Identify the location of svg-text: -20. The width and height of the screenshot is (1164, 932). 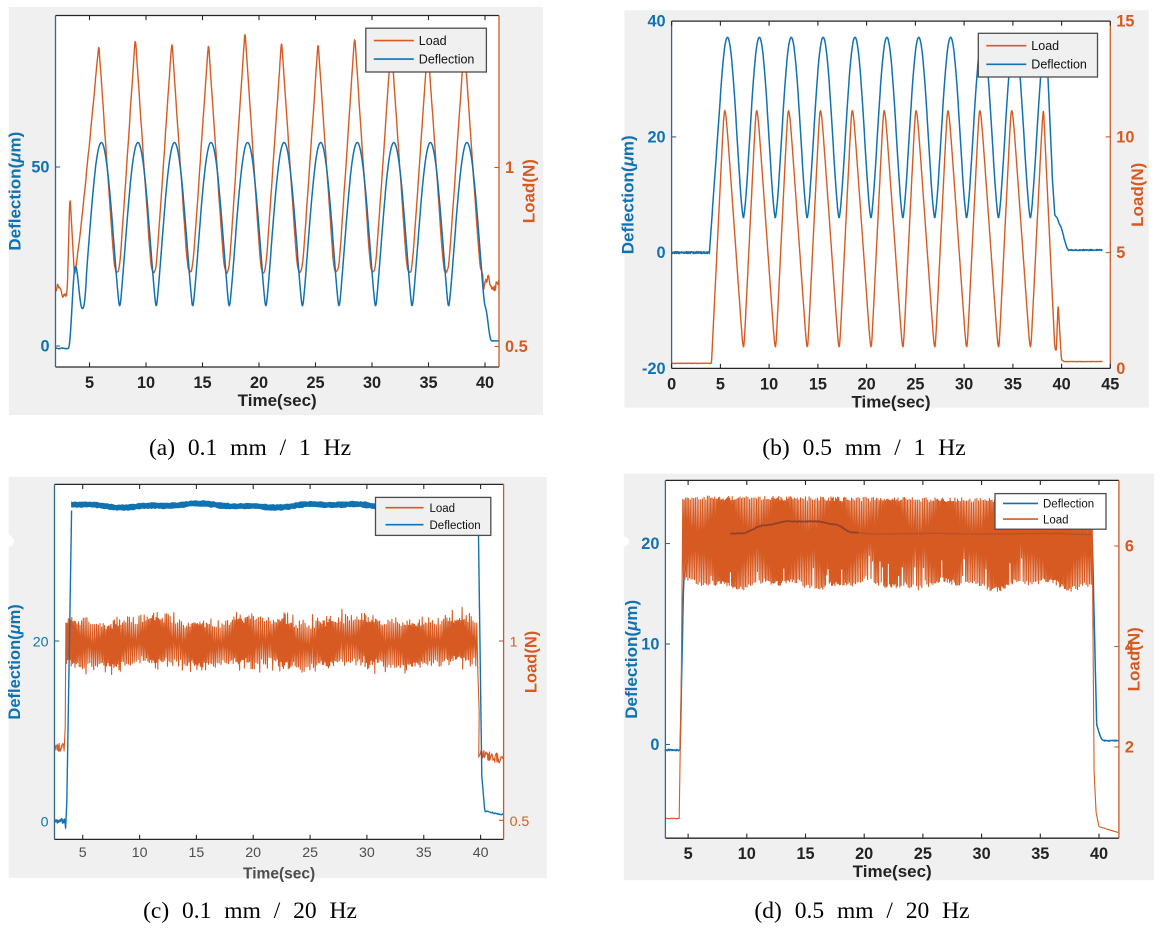
(654, 369).